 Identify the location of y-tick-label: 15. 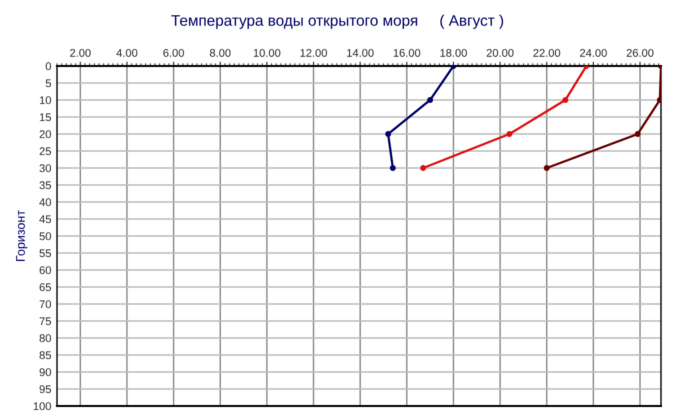
(45, 117).